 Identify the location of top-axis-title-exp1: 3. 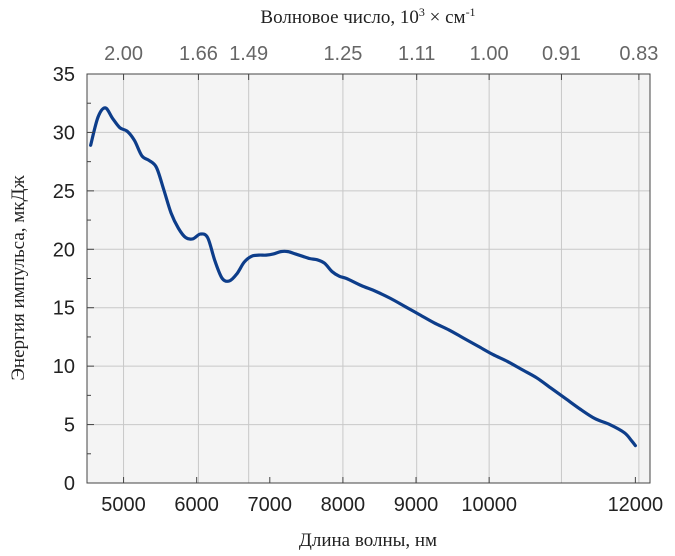
(422, 12).